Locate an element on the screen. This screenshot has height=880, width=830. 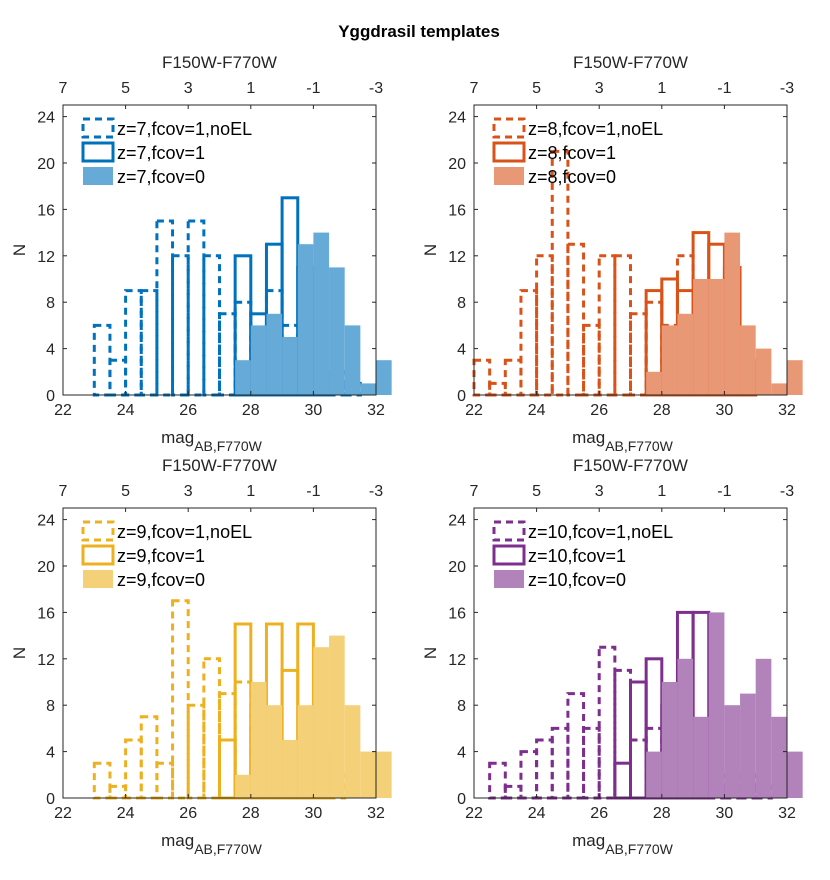
legend-swatch-dashed is located at coordinates (98, 128).